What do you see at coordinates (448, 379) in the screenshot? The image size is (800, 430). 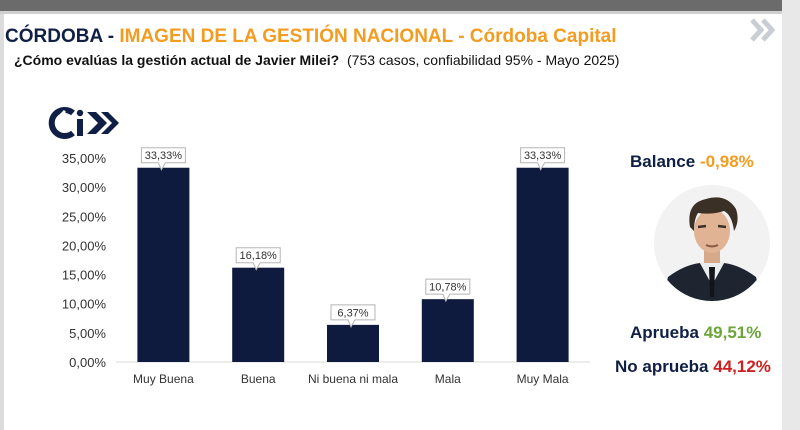 I see `x-tick-label: Mala` at bounding box center [448, 379].